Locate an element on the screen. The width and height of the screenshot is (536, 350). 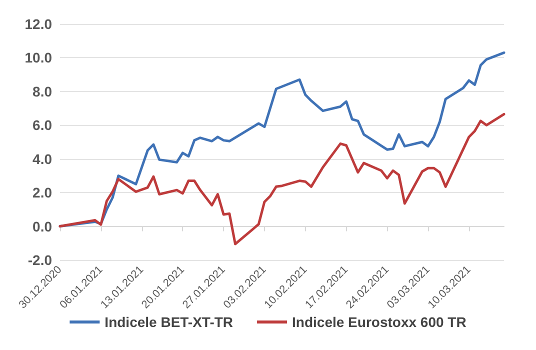
y-tick-label: -2.0 is located at coordinates (40, 260).